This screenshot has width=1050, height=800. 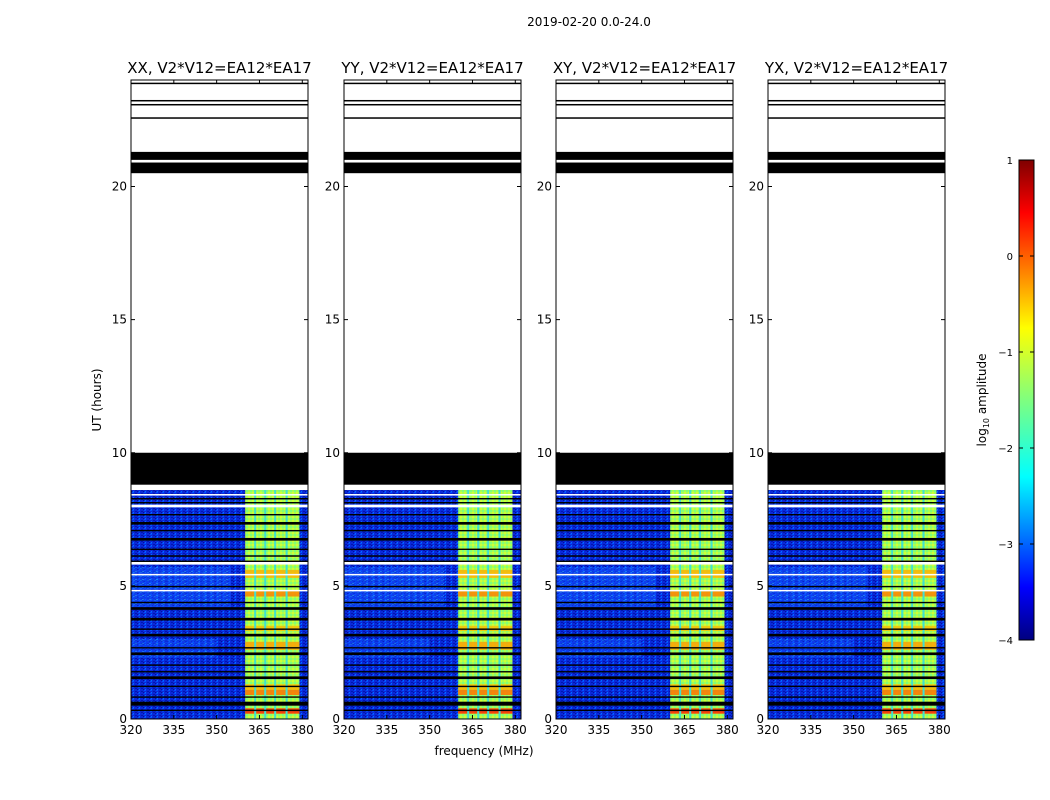 I want to click on colorbar-tick-label: −4, so click(x=1005, y=641).